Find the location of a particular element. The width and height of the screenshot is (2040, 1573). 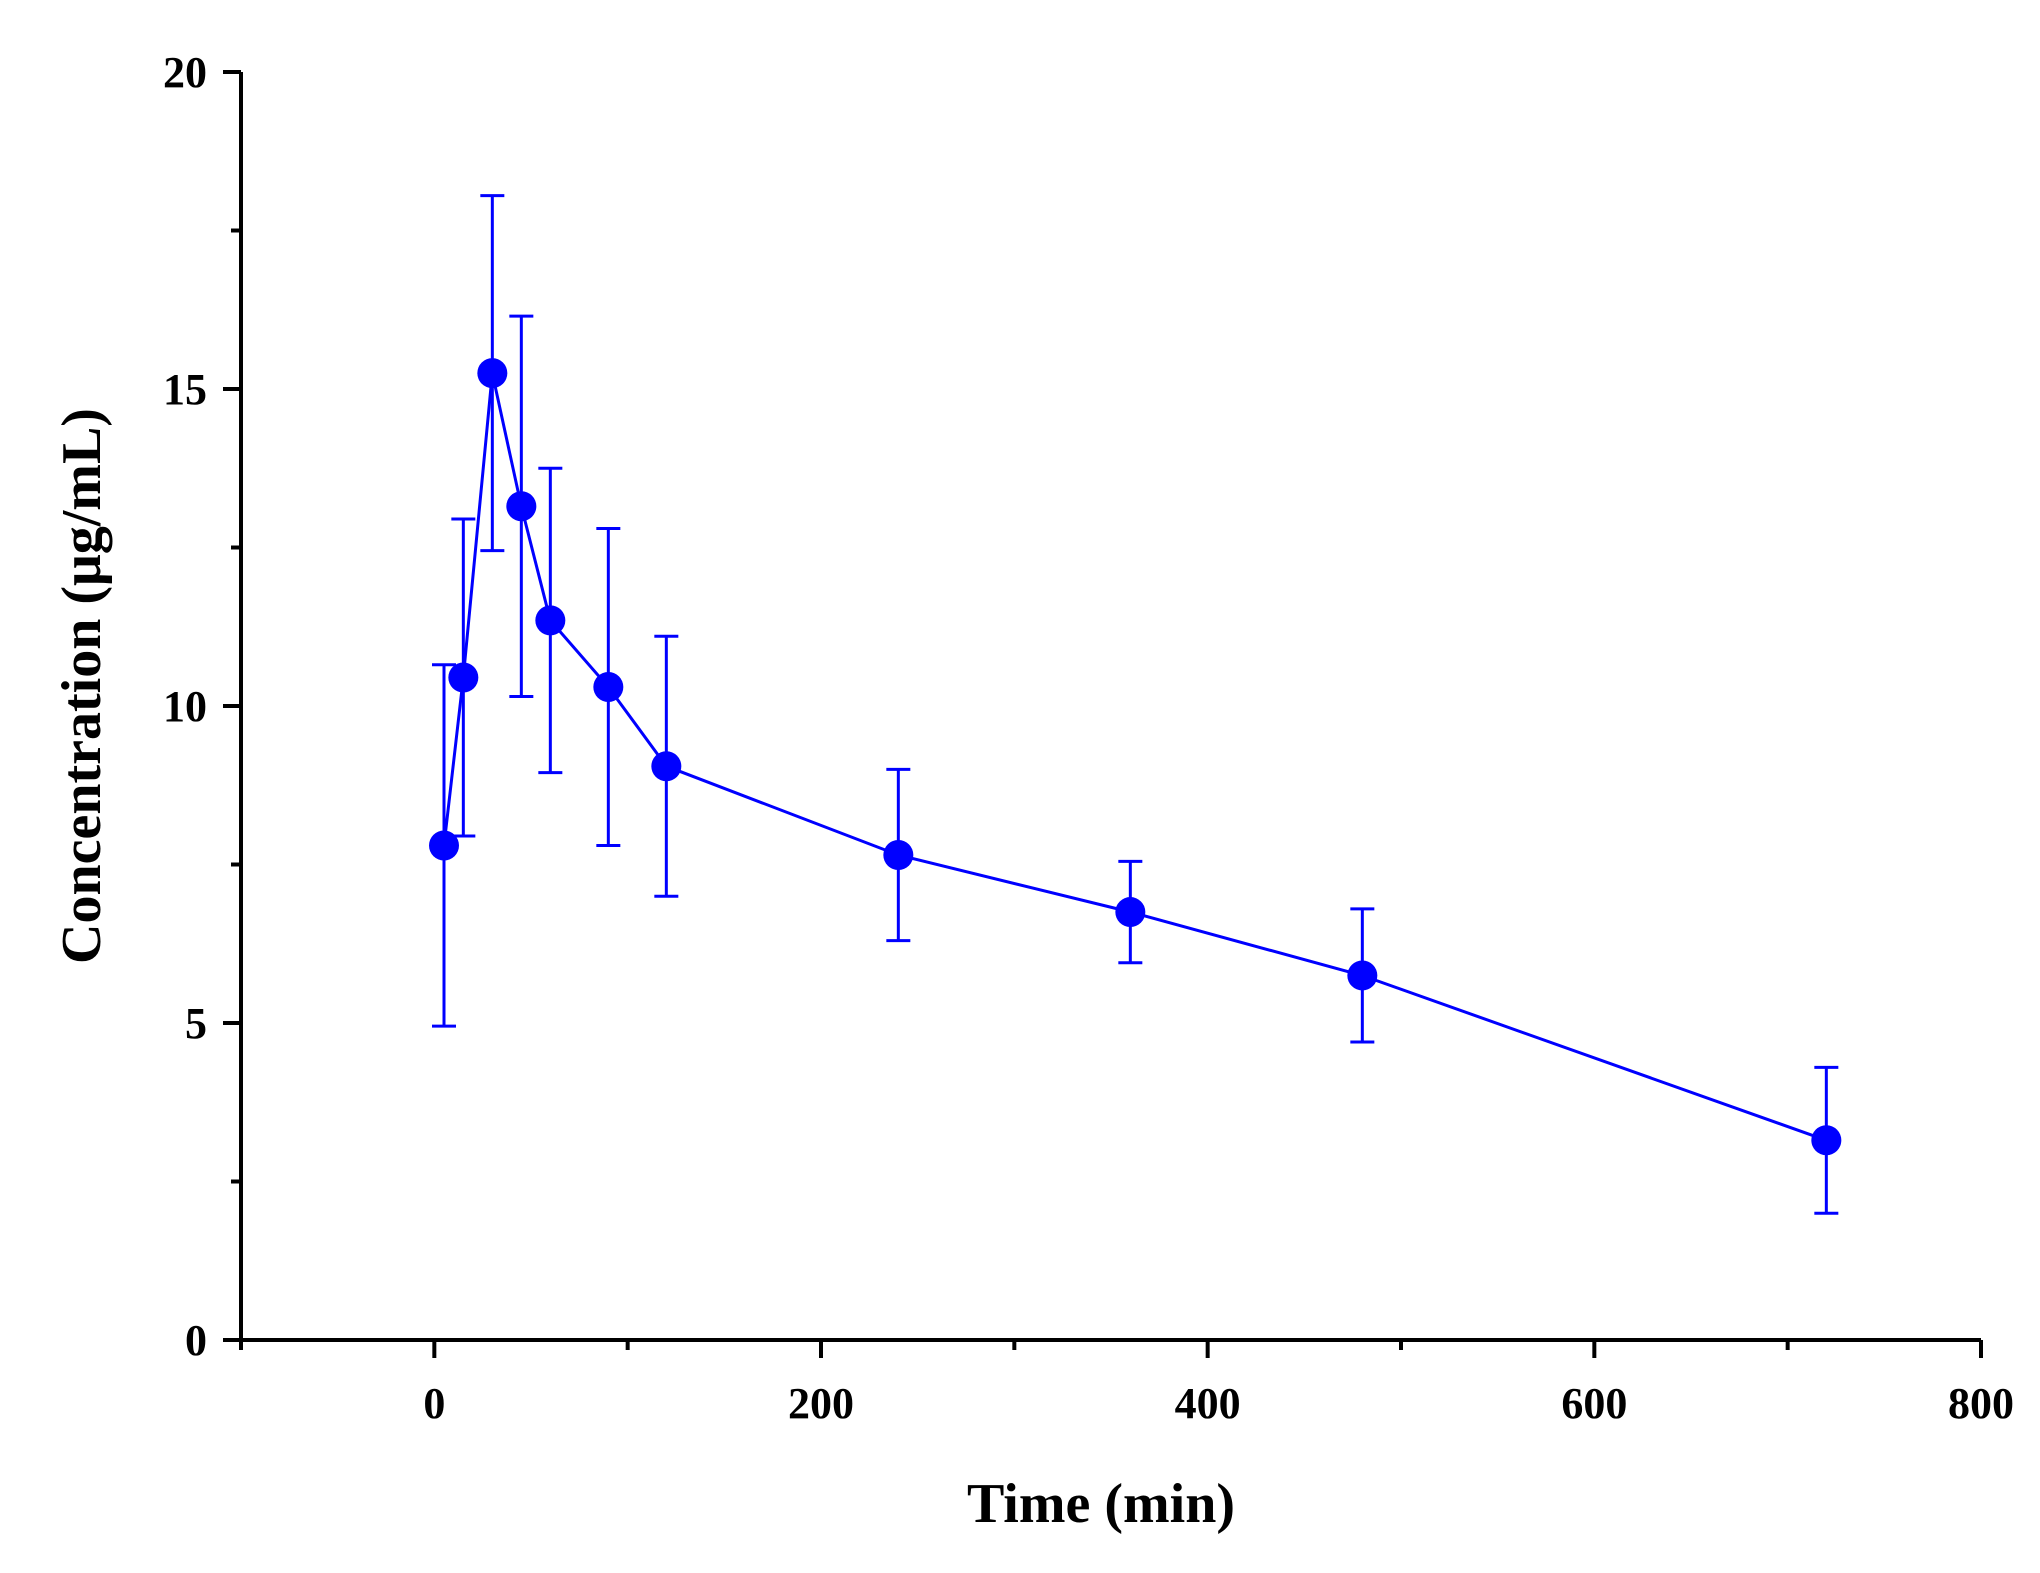

x-tick-label-800: 800 is located at coordinates (1981, 1403).